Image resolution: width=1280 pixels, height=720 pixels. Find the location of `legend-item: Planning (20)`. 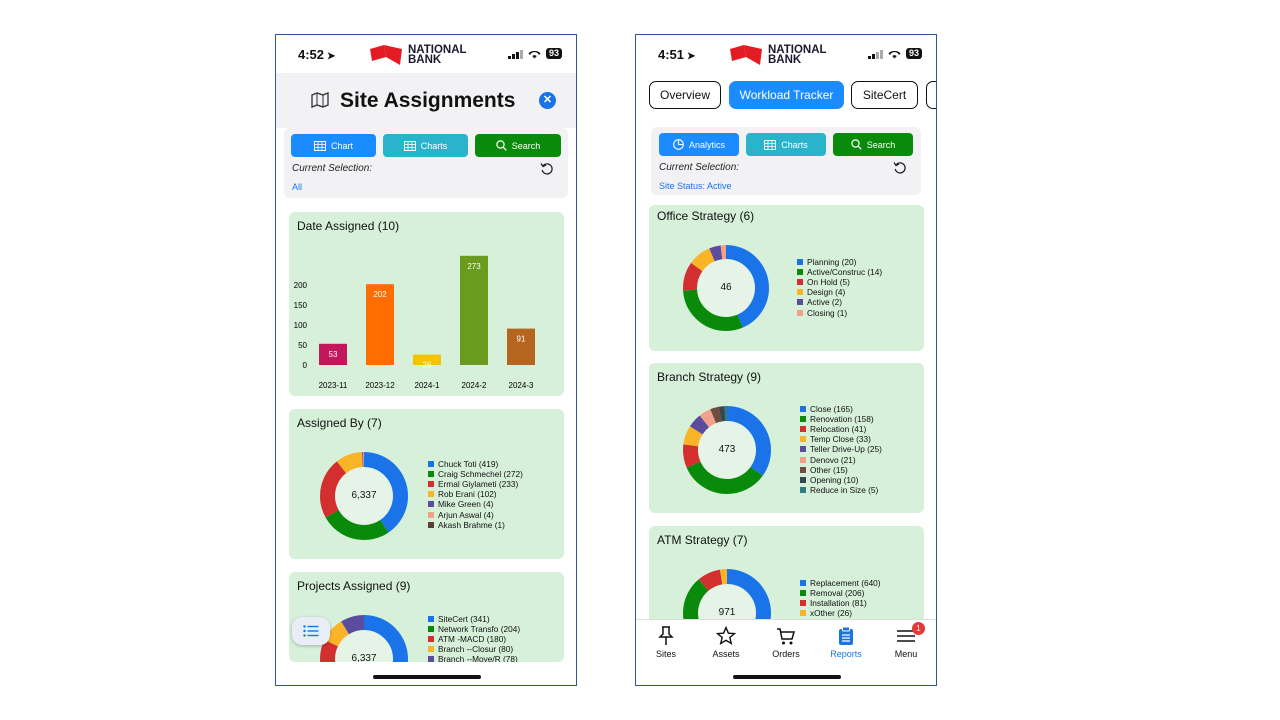

legend-item: Planning (20) is located at coordinates (839, 262).